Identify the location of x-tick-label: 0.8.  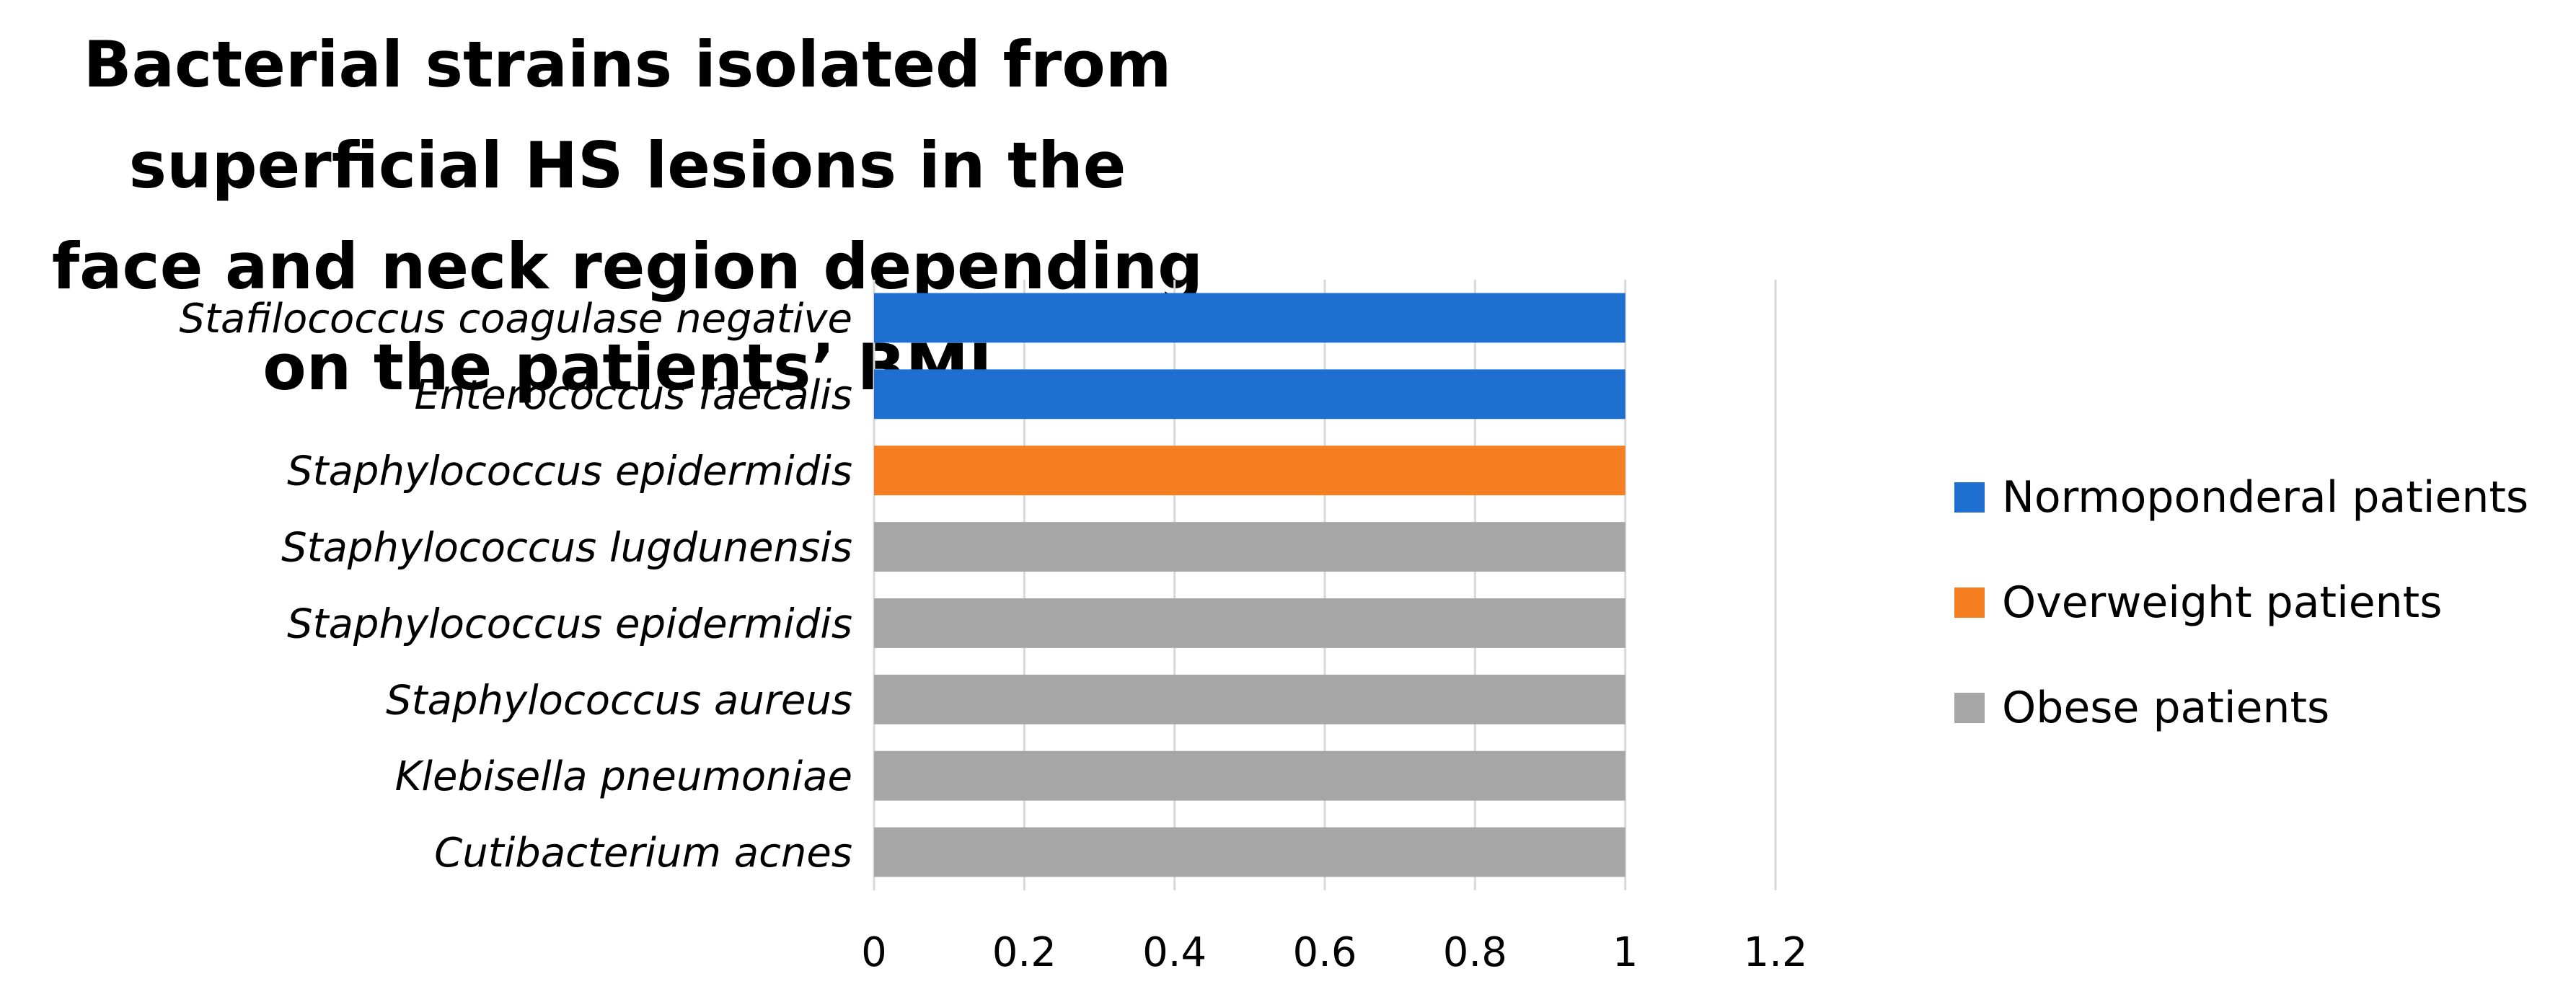
(1475, 952).